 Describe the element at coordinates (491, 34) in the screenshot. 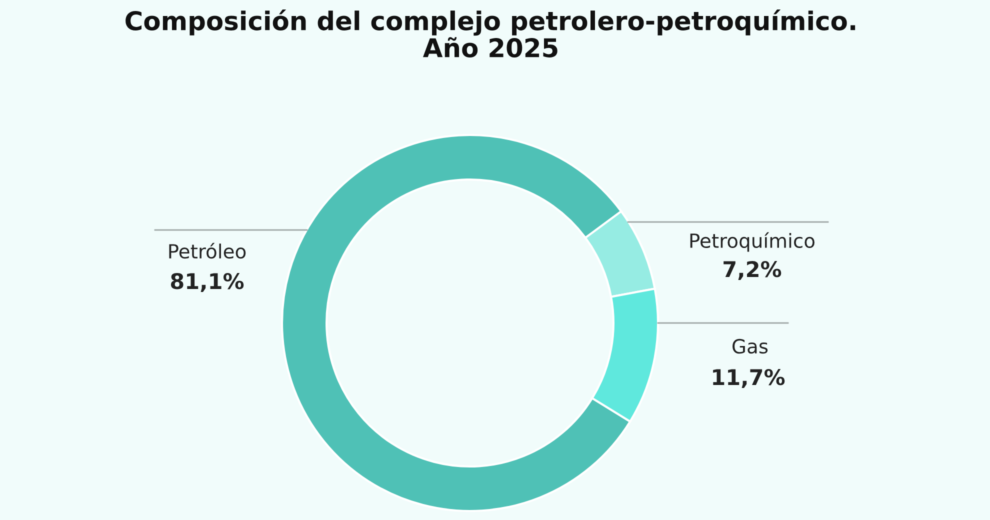

I see `chart-title: Composición del complejo petrolero-petroquímico. Año 2025` at that location.